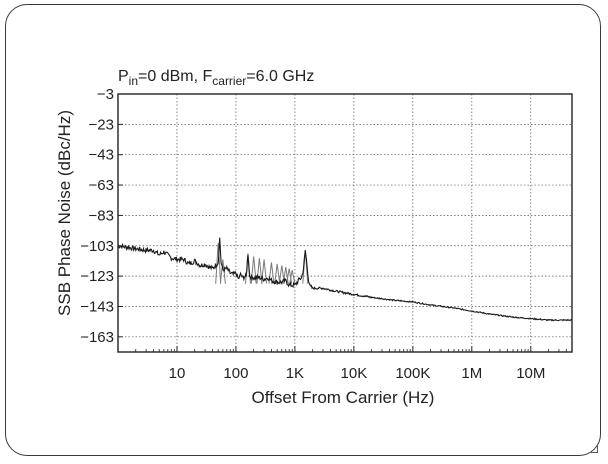  Describe the element at coordinates (97, 276) in the screenshot. I see `y-tick-label: −123` at that location.